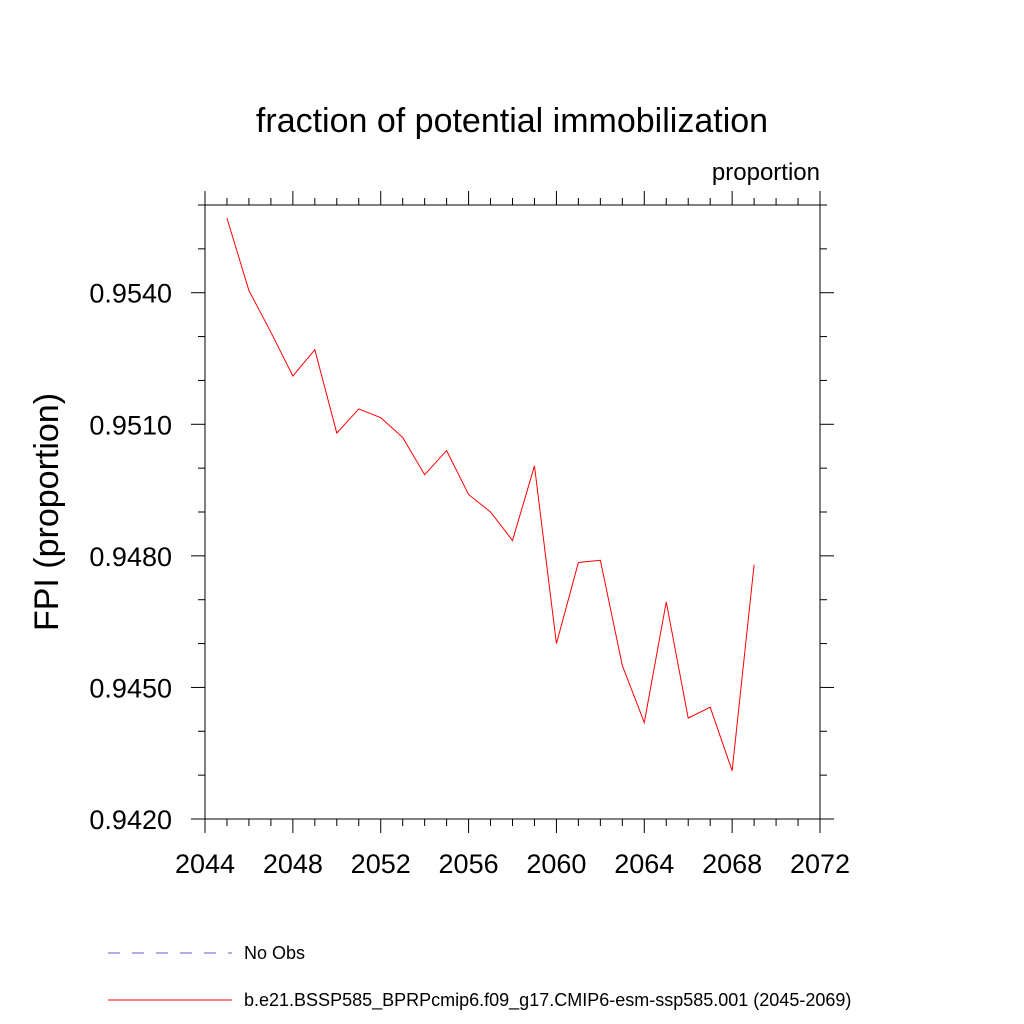 This screenshot has width=1024, height=1024. Describe the element at coordinates (130, 820) in the screenshot. I see `y-tick-label: 0.9420` at that location.